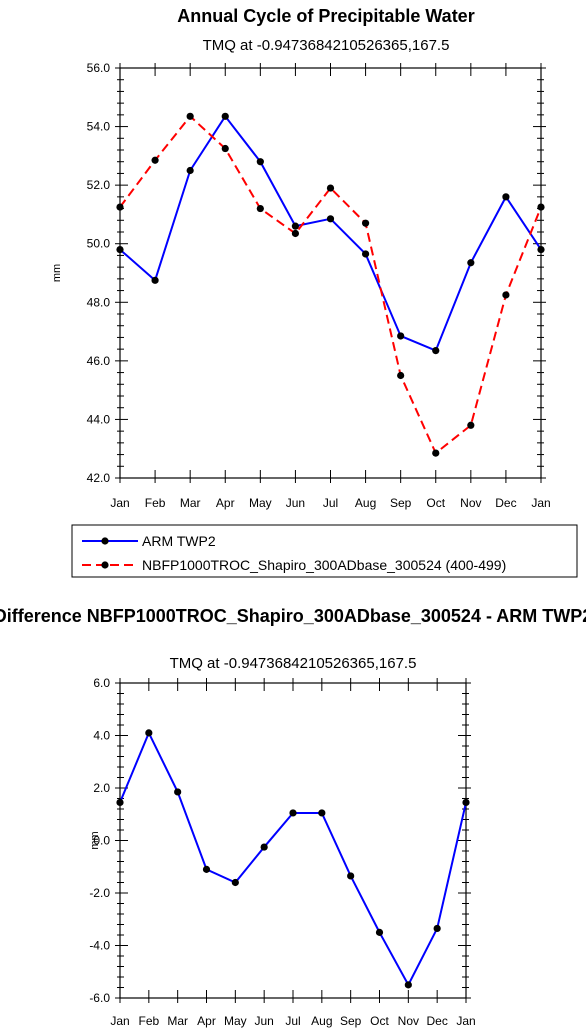  What do you see at coordinates (99, 946) in the screenshot?
I see `y-tick-label: -4.0` at bounding box center [99, 946].